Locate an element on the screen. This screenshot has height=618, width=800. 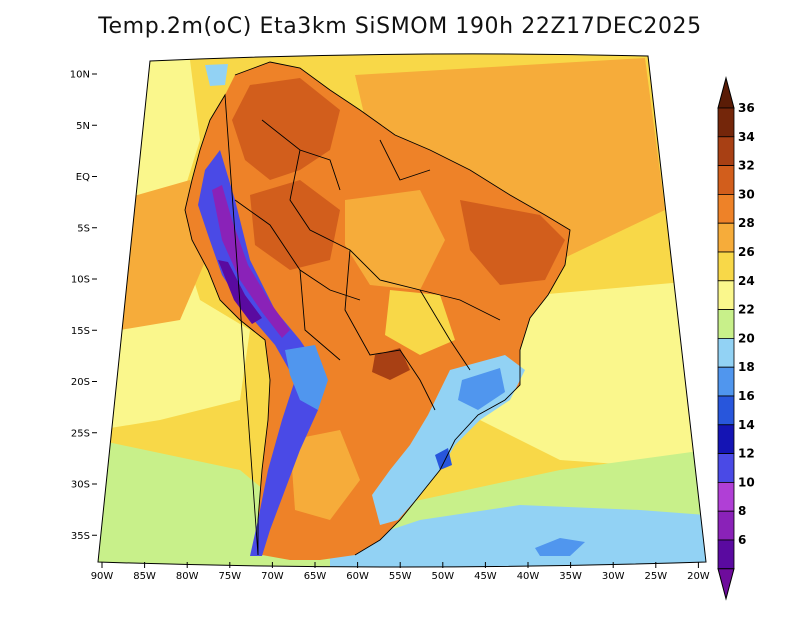
latitude-axis: 10N 5N EQ 5S 10S 15S 20S 25S 30S 35S is located at coordinates (83, 306).